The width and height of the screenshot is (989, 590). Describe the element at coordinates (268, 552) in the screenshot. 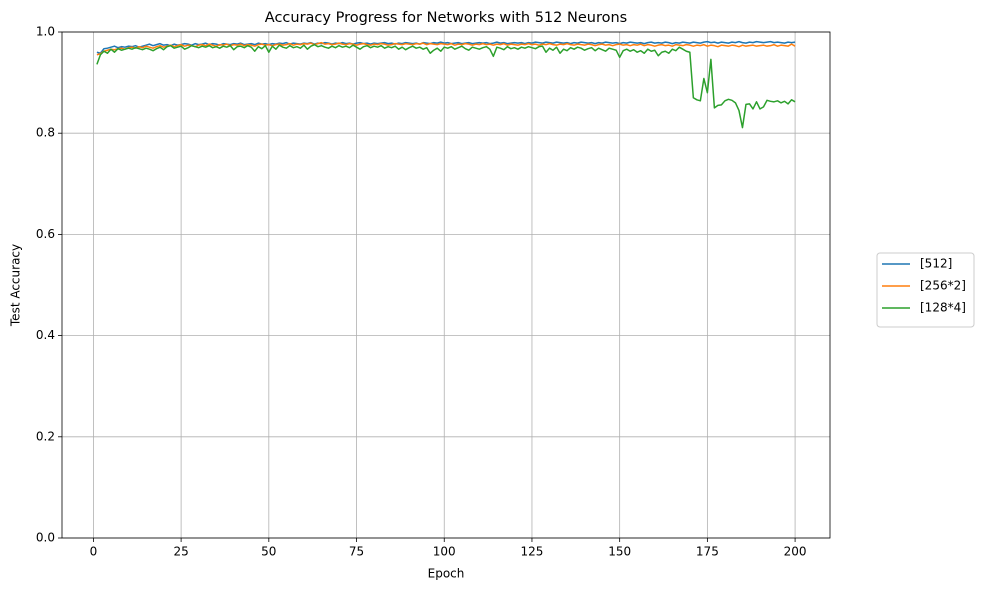

I see `x-tick-label: 50` at that location.